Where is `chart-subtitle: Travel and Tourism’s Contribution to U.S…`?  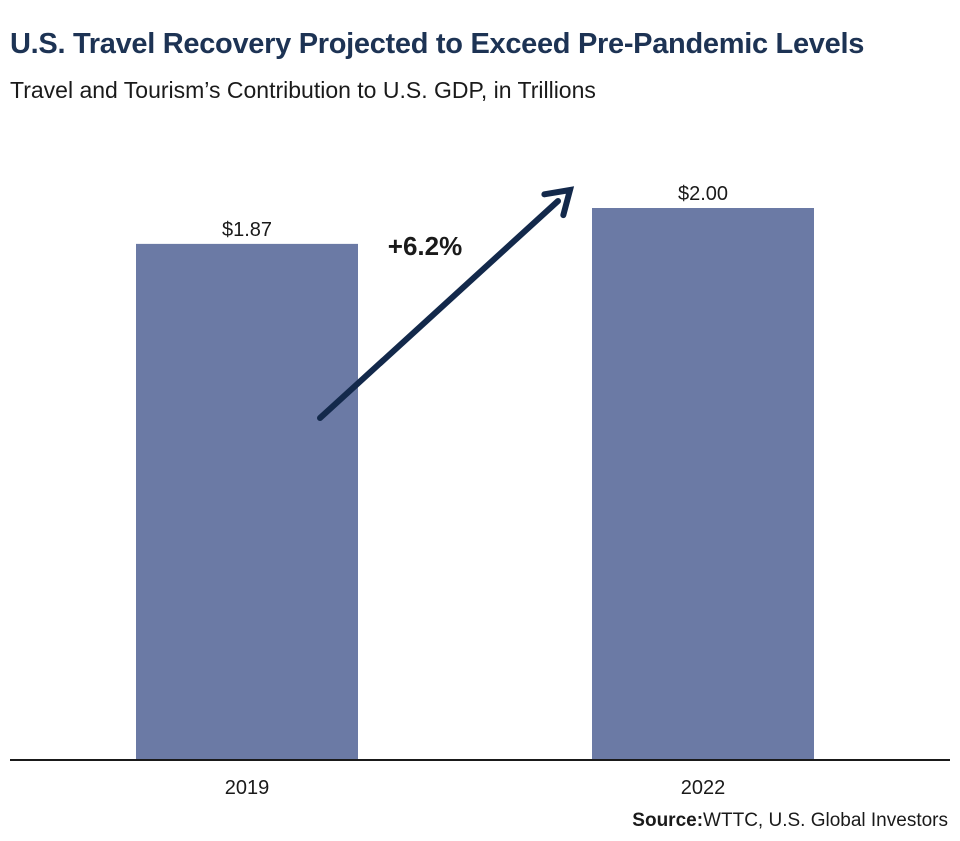 chart-subtitle: Travel and Tourism’s Contribution to U.S… is located at coordinates (303, 90).